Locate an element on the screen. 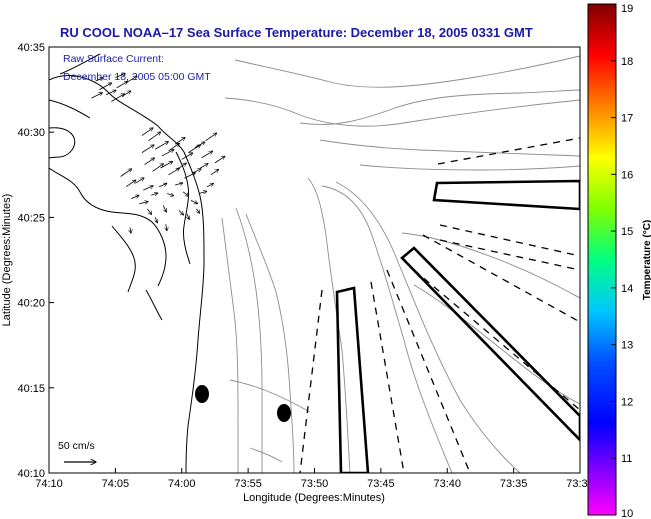  x-axis-label: Longitude (Degrees:Minutes) is located at coordinates (314, 498).